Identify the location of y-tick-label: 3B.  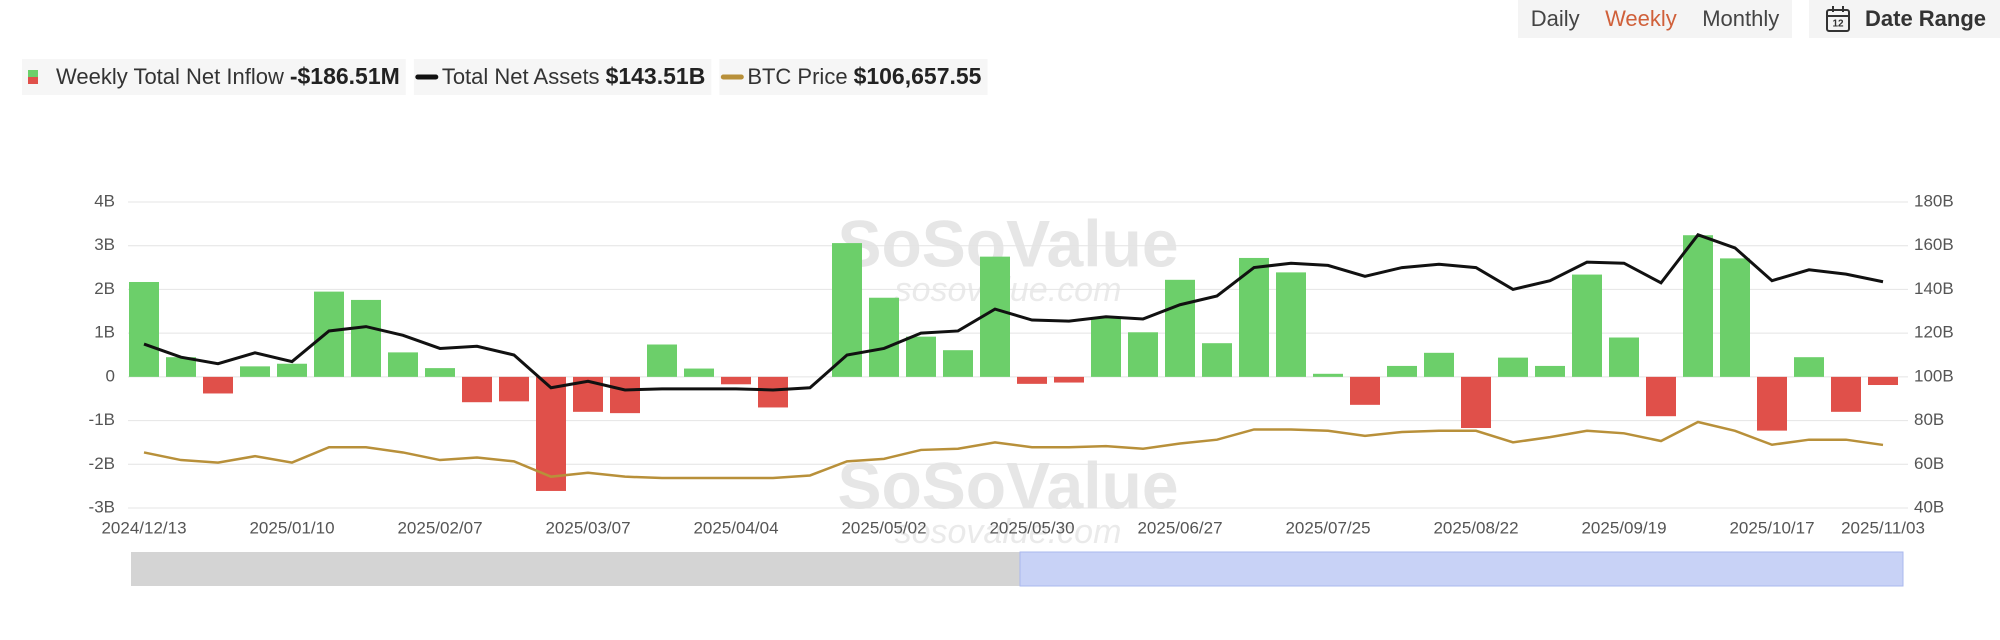
(104, 244).